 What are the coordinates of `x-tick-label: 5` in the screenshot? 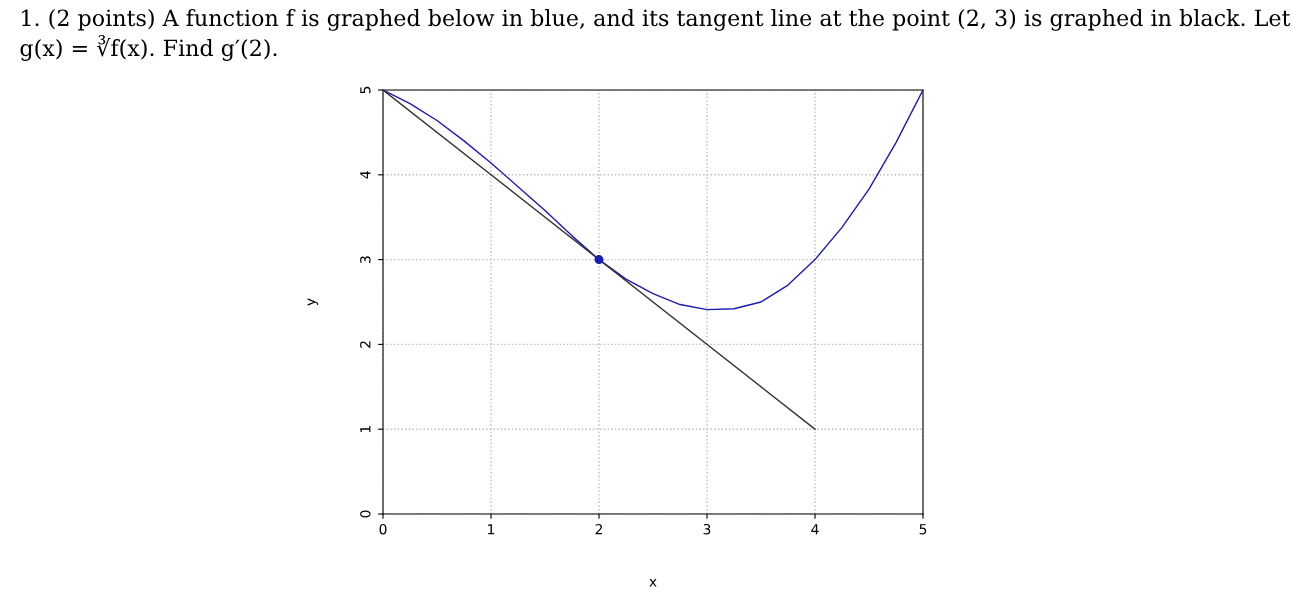 It's located at (923, 529).